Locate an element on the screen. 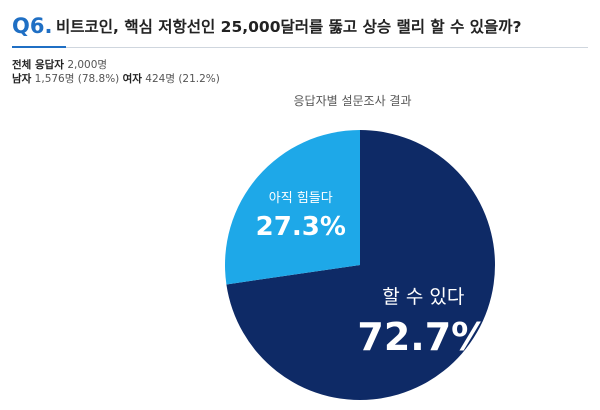 The width and height of the screenshot is (600, 410). header-divider is located at coordinates (327, 47).